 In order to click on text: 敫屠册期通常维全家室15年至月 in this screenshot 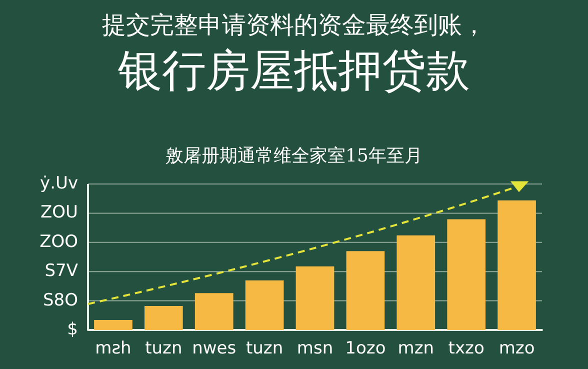, I will do `click(294, 156)`.